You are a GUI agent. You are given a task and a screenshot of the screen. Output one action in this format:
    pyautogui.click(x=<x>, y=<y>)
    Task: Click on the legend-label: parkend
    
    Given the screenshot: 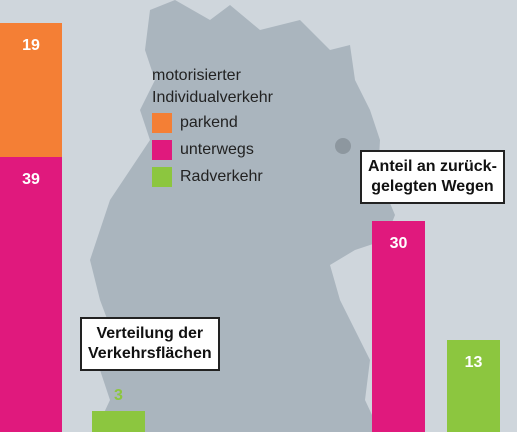 What is the action you would take?
    pyautogui.click(x=209, y=122)
    